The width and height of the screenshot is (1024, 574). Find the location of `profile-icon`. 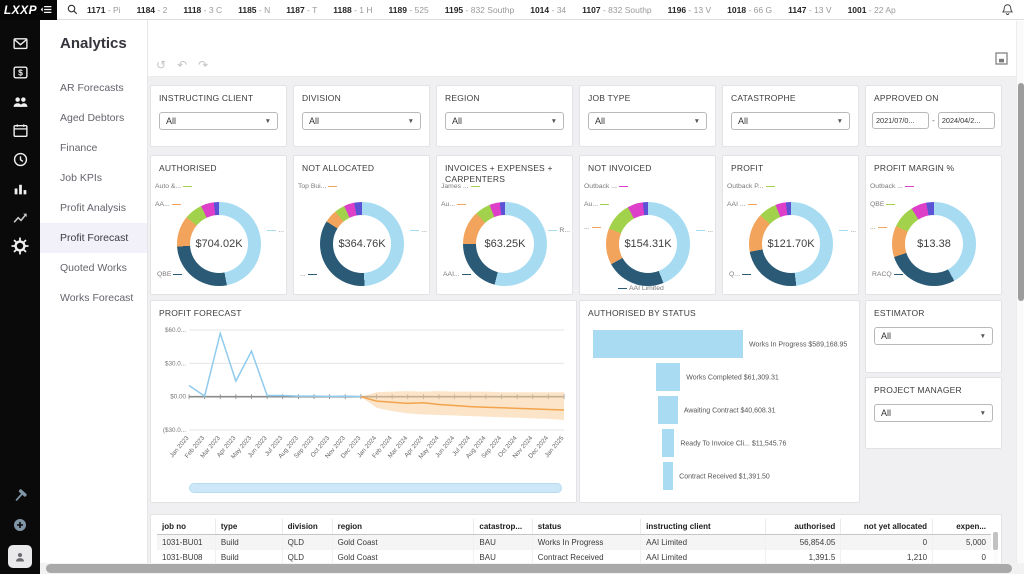

profile-icon is located at coordinates (20, 556).